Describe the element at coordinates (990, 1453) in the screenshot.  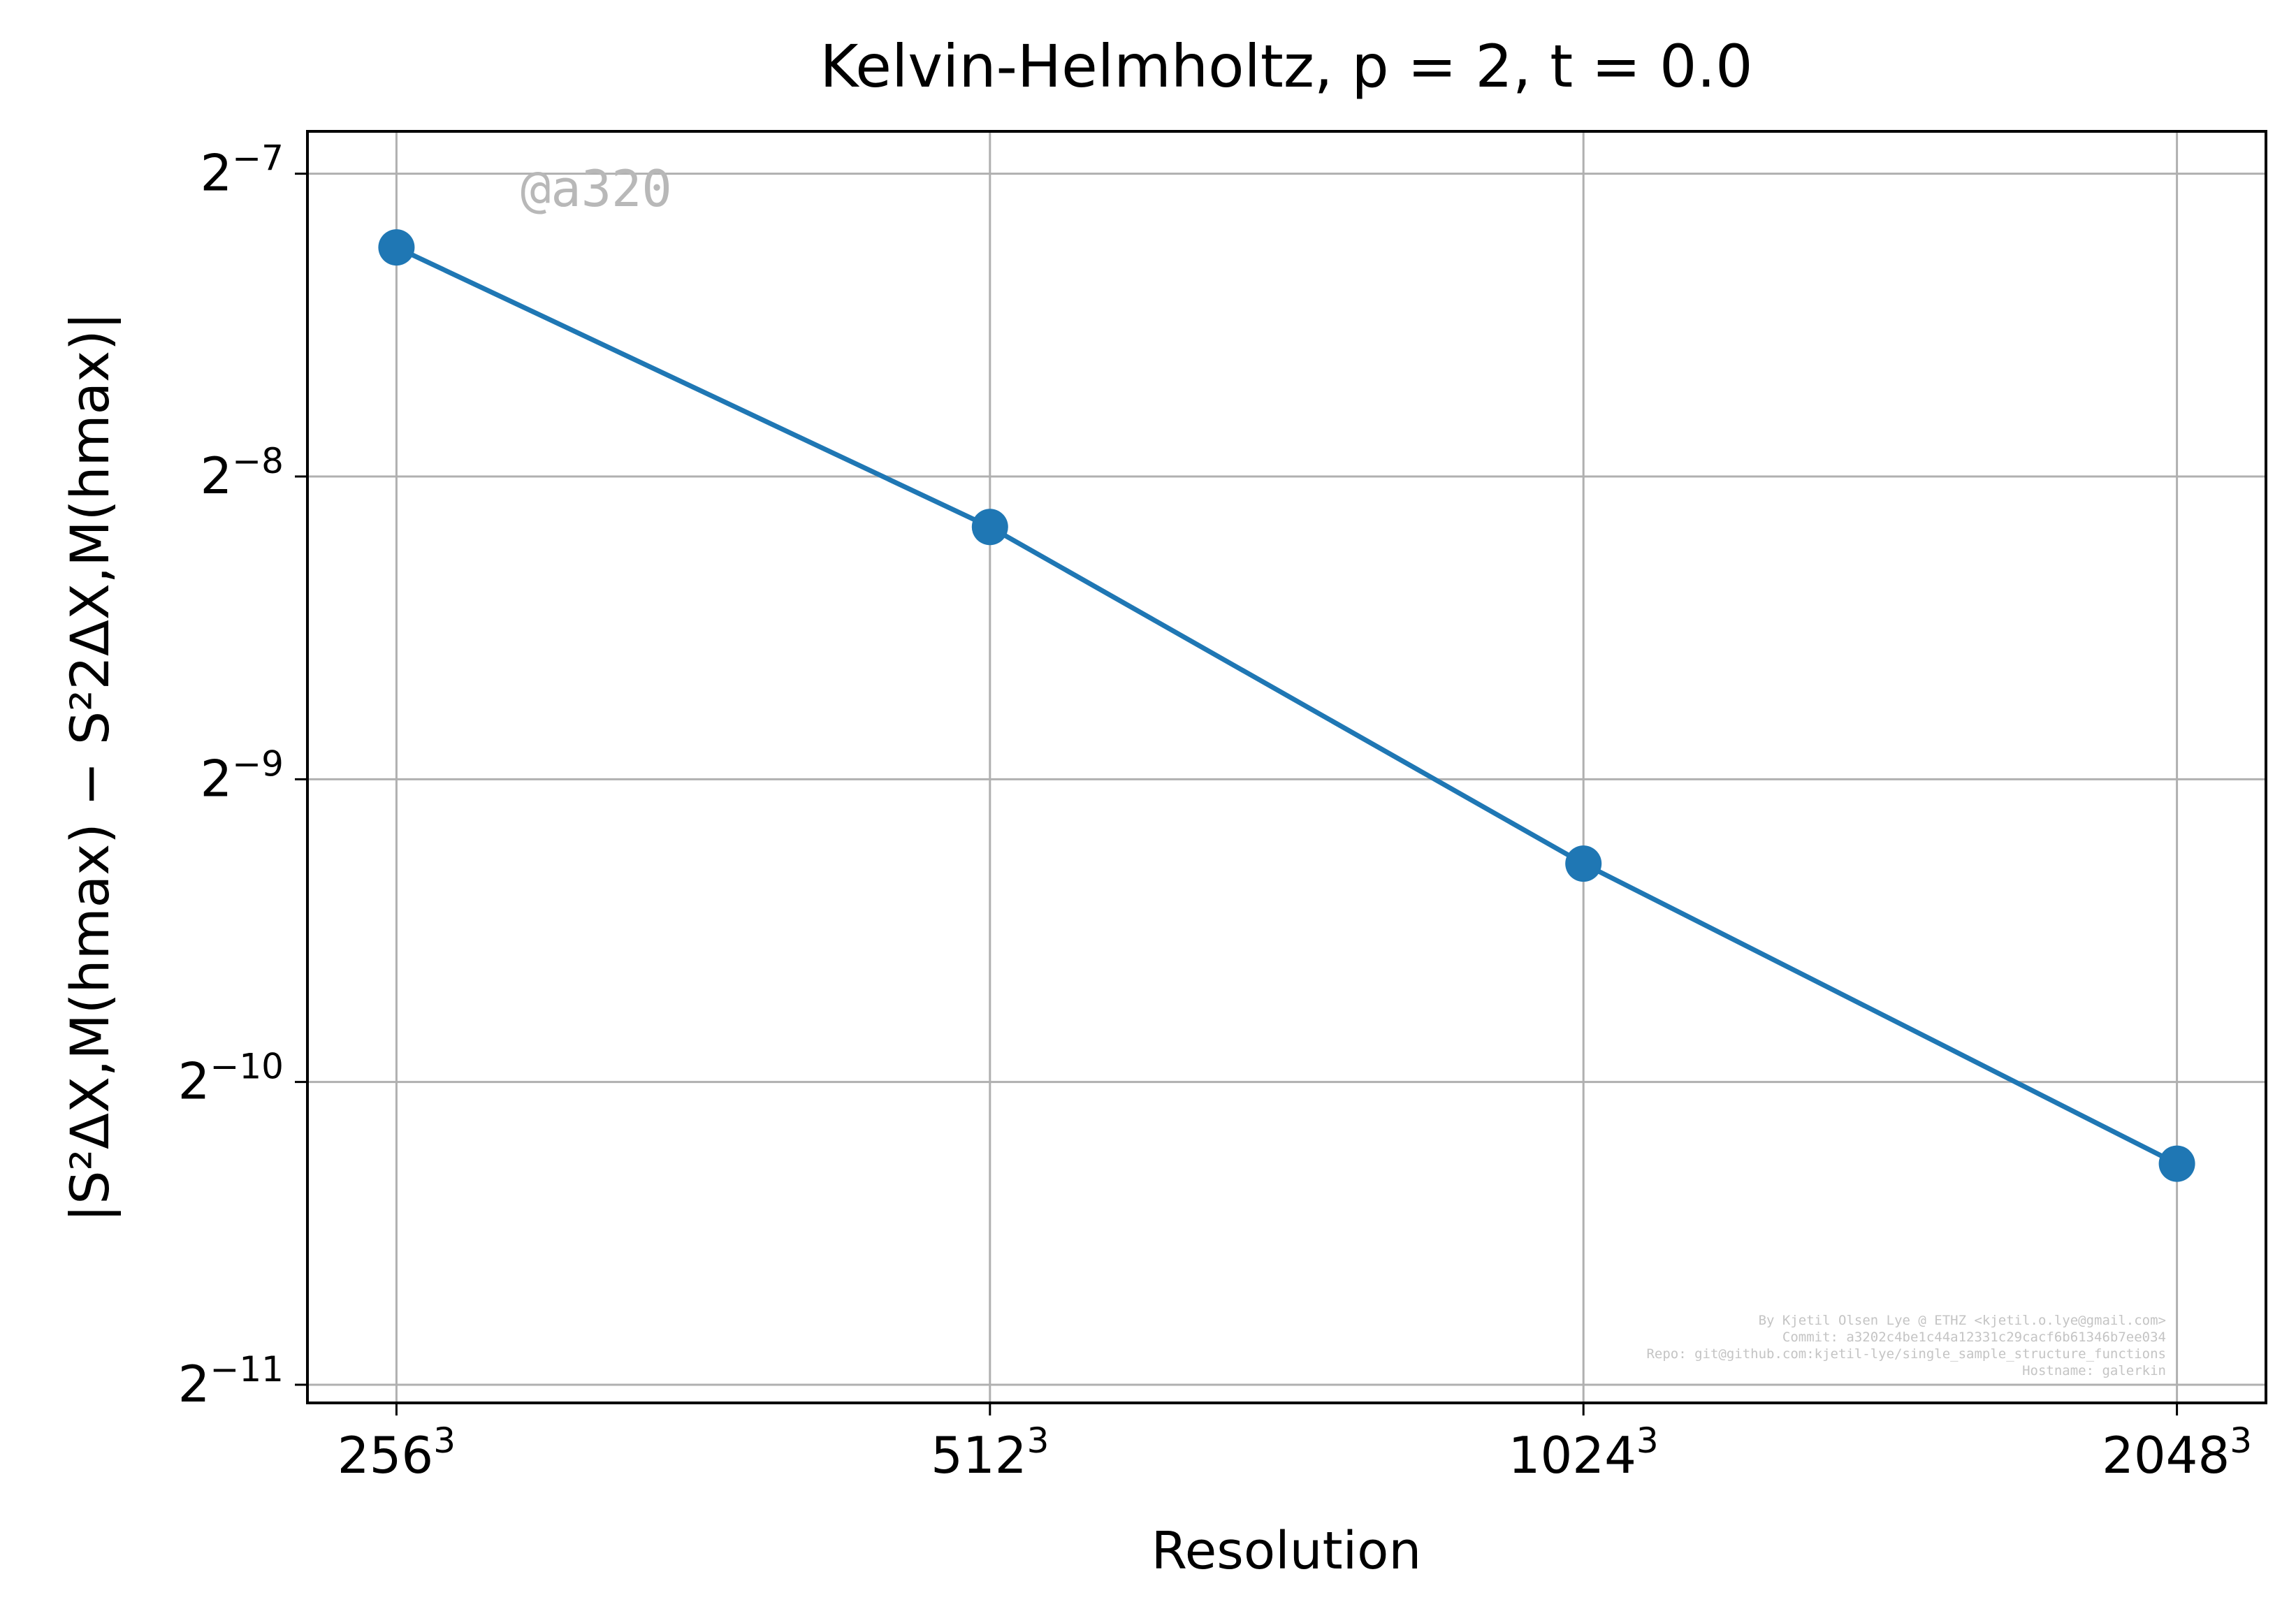
I see `x-tick-label: 5123` at that location.